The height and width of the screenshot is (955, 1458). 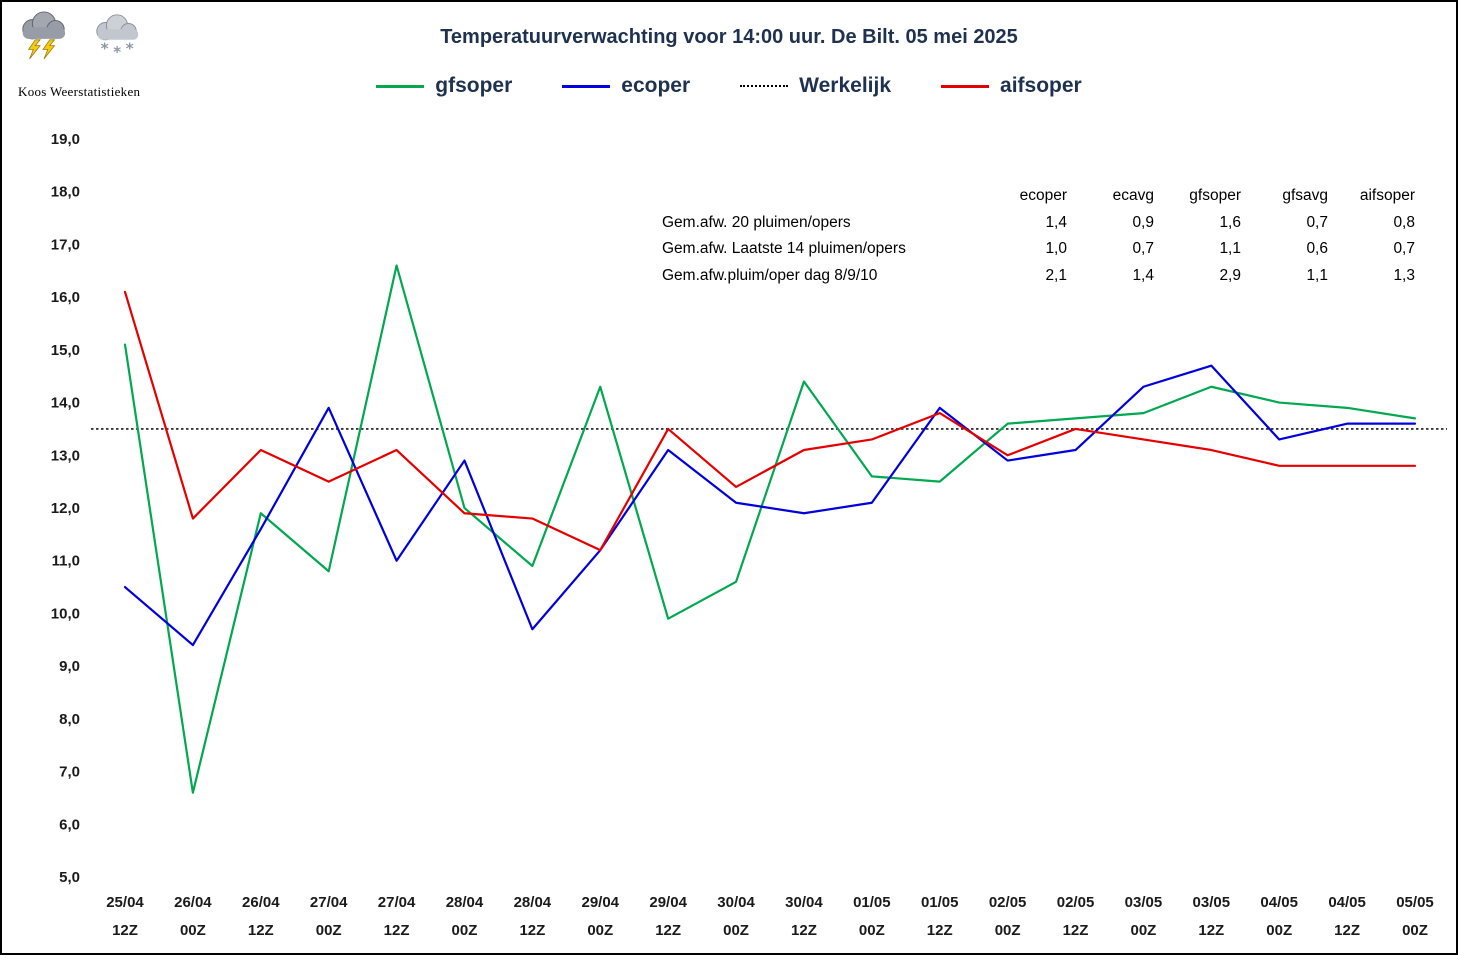 What do you see at coordinates (1317, 249) in the screenshot?
I see `stats-cell: 0,6` at bounding box center [1317, 249].